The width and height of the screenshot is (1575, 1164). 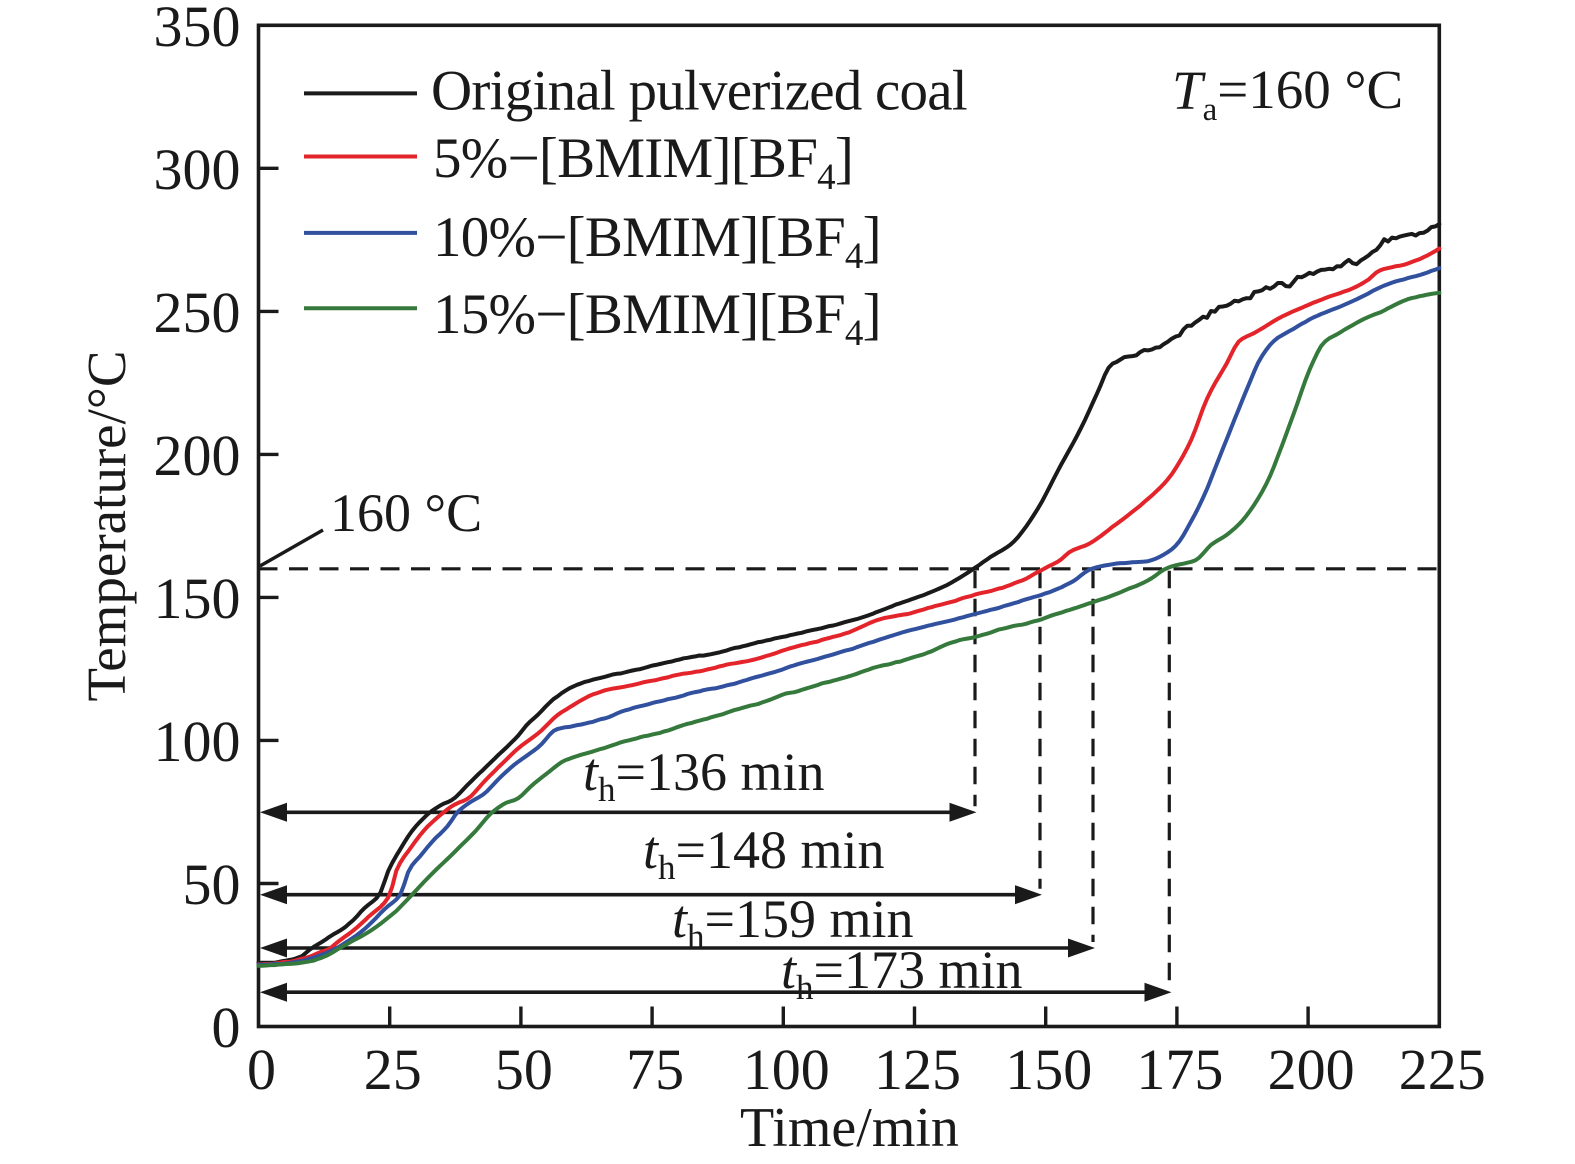 What do you see at coordinates (655, 1069) in the screenshot?
I see `svg-text: 75` at bounding box center [655, 1069].